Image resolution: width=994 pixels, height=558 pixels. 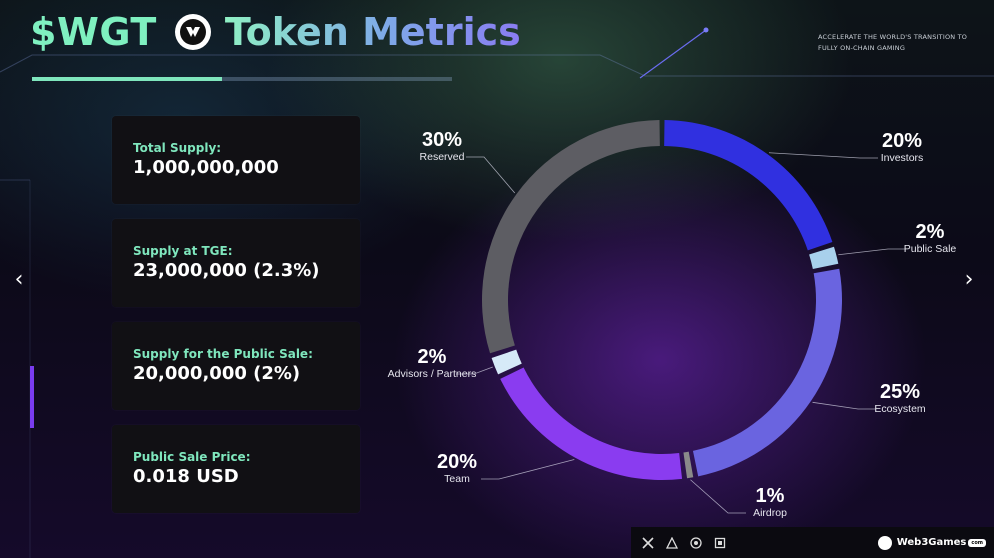 I want to click on prev-slide-button: ‹, so click(x=19, y=279).